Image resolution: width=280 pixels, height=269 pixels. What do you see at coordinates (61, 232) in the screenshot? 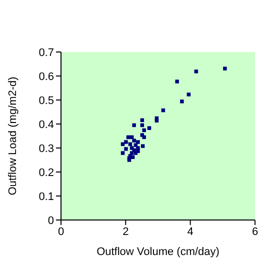
I see `x-tick-label: 0` at bounding box center [61, 232].